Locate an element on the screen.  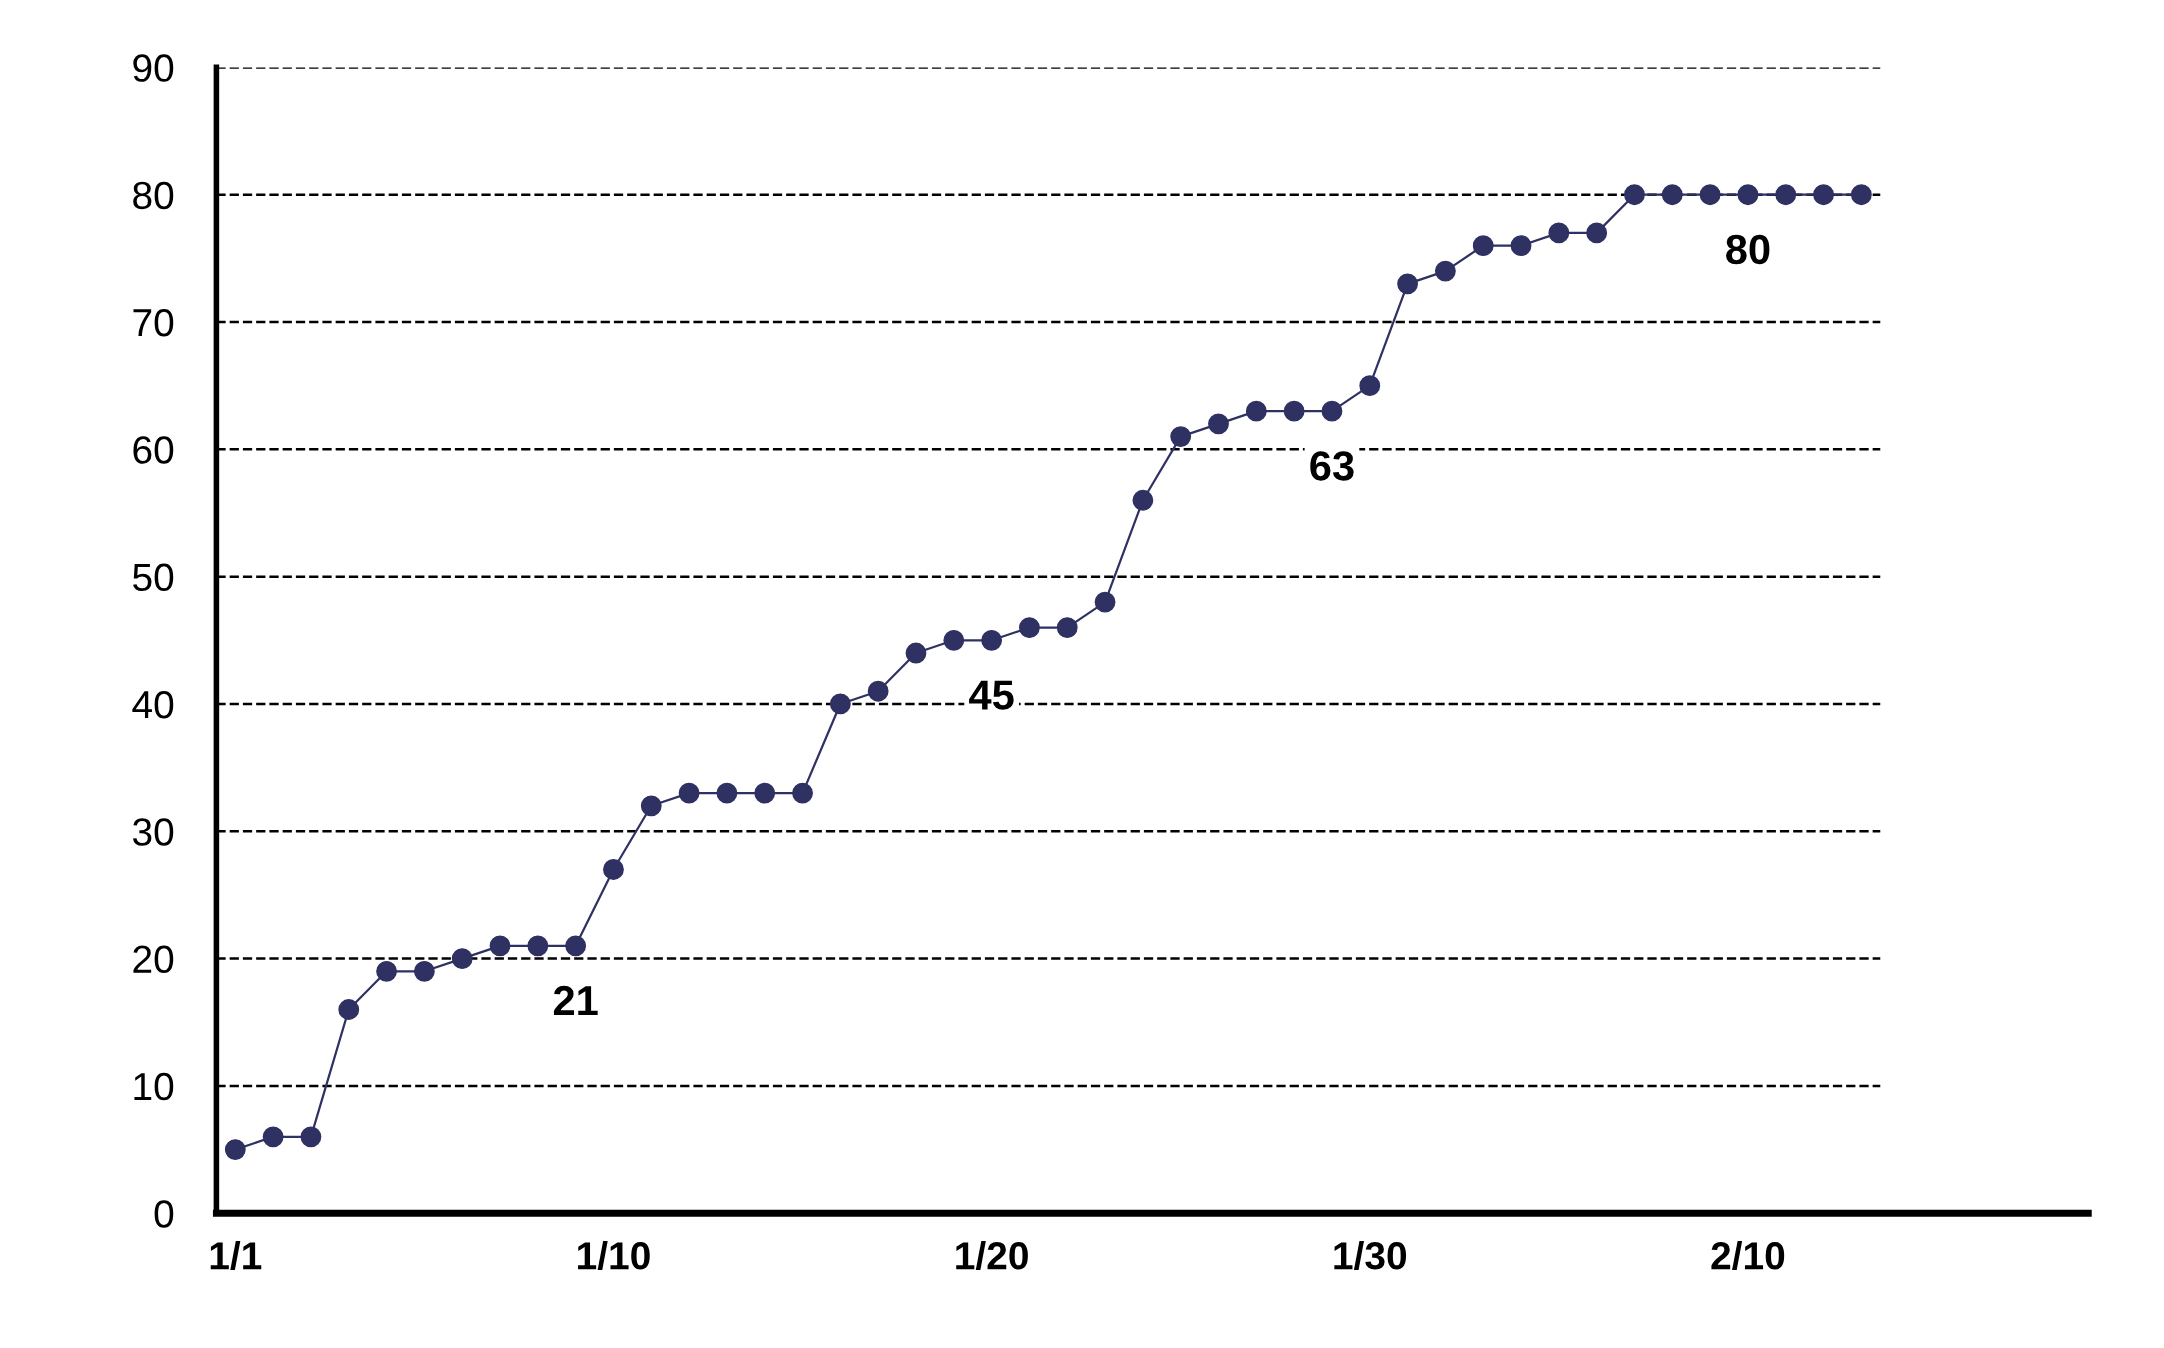
x-tick-label: 1/1 is located at coordinates (236, 1255).